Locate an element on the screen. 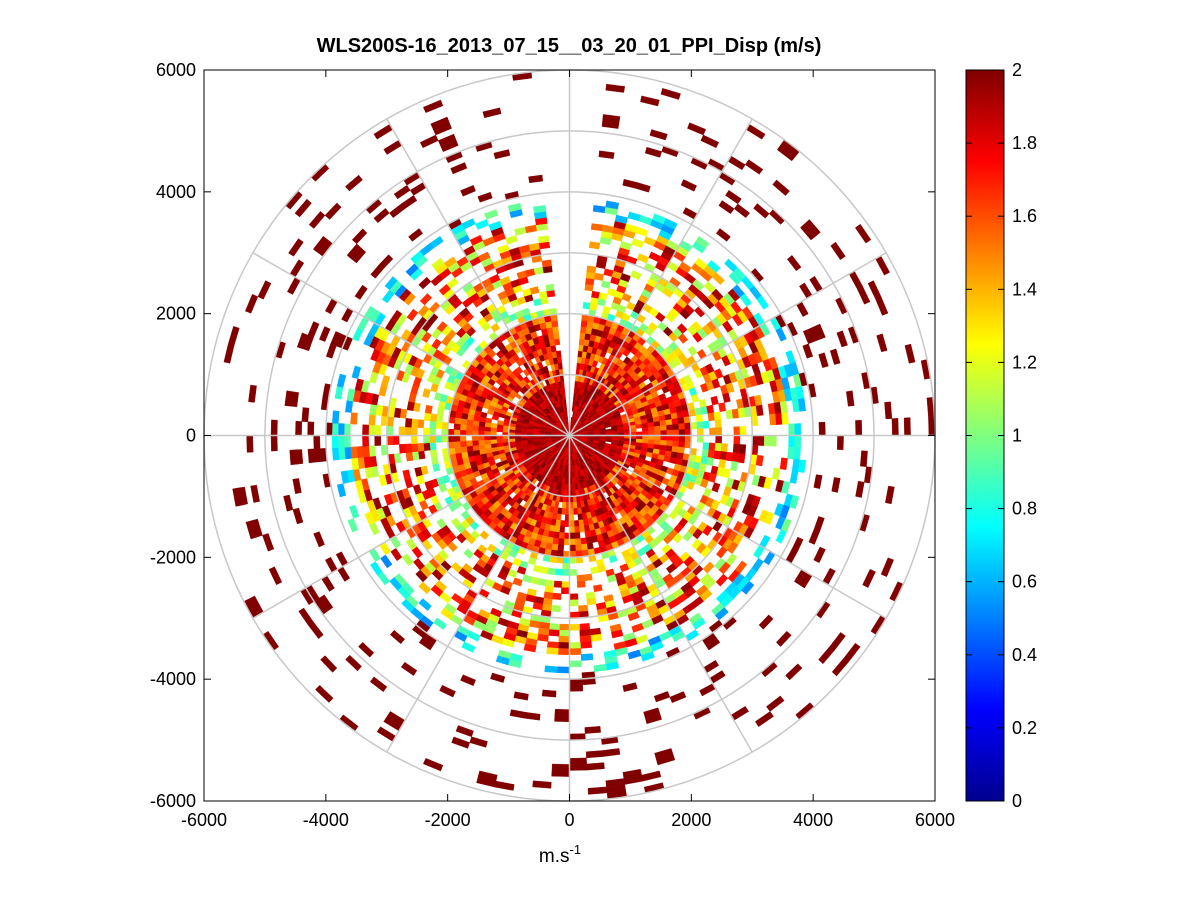  colorbar-tick-label: 0.6 is located at coordinates (1024, 582).